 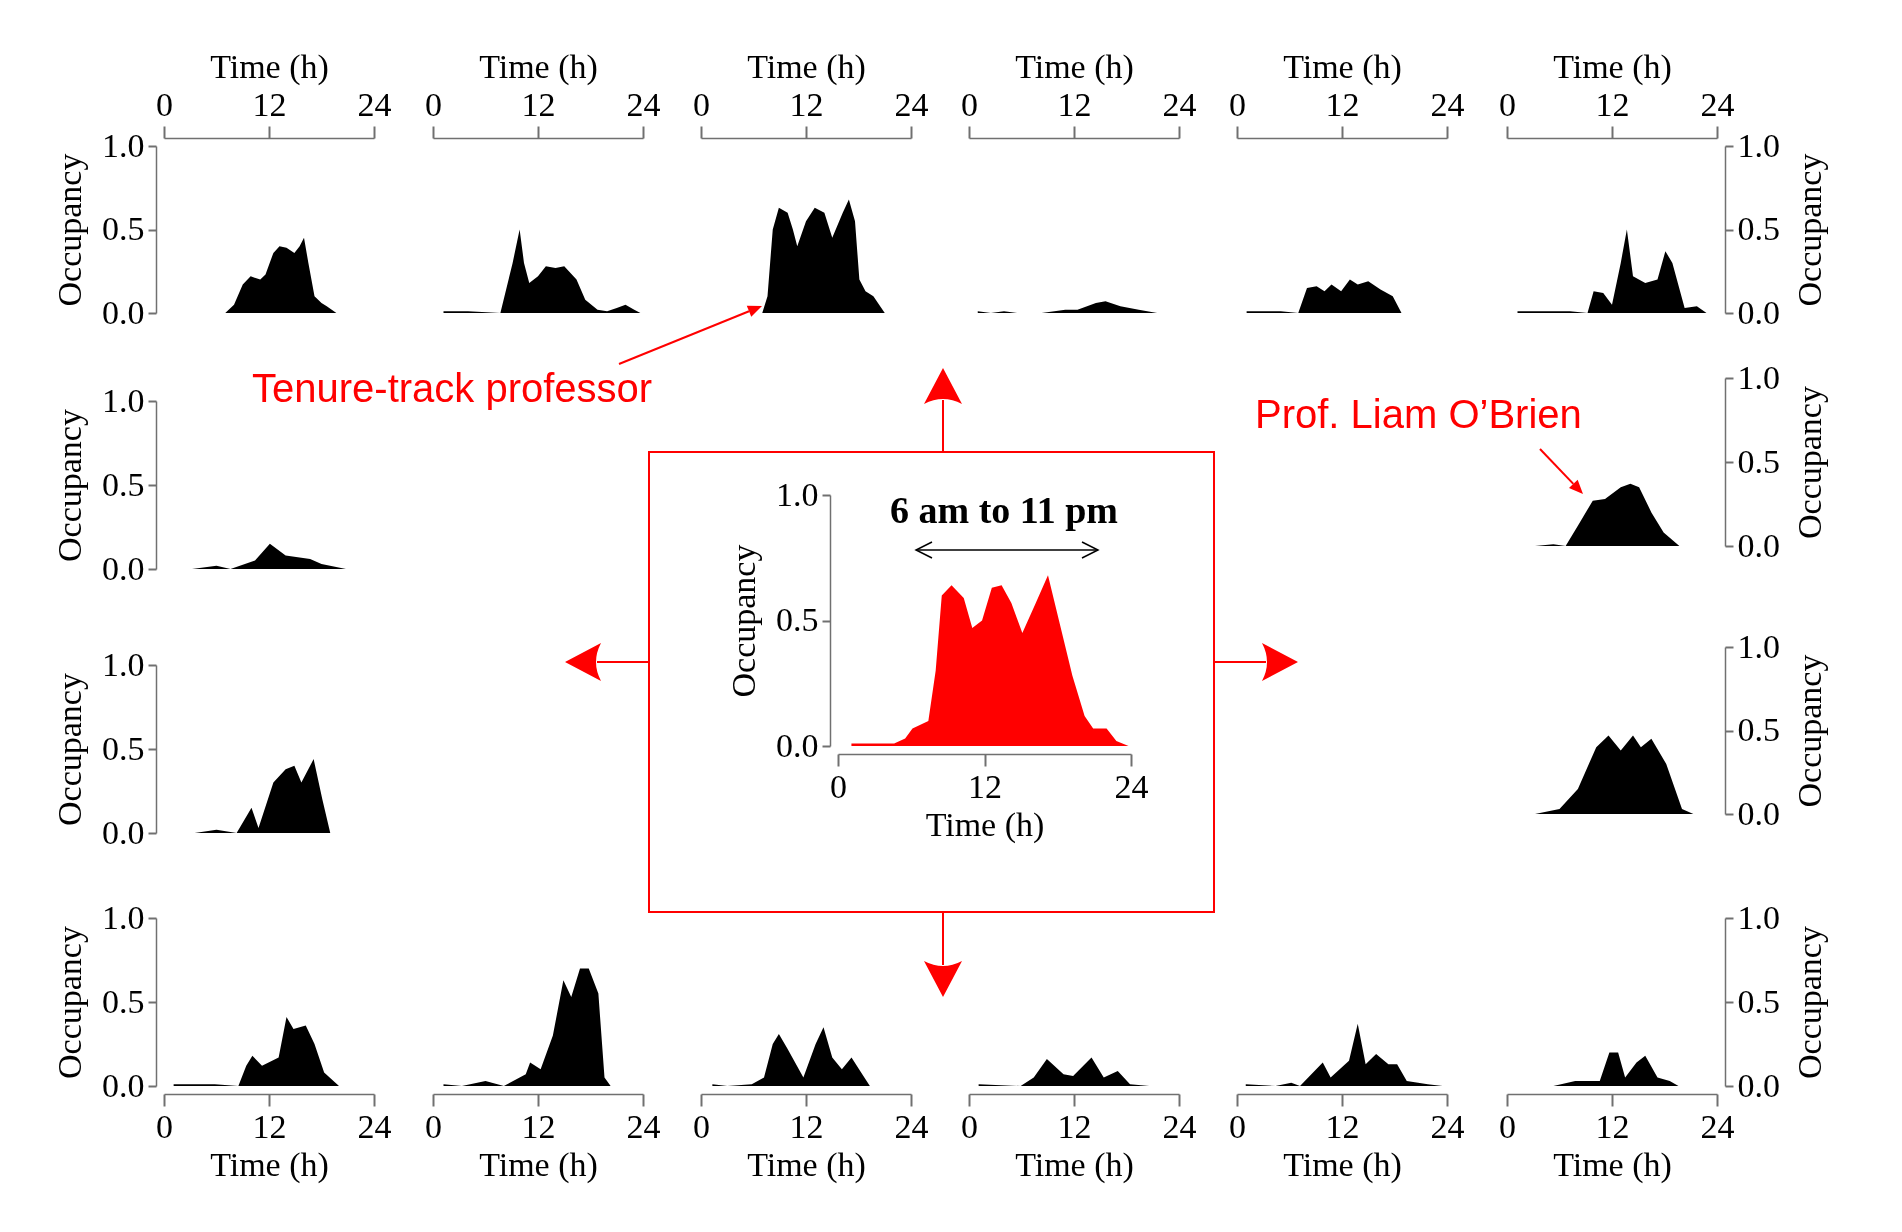 I want to click on annotation: 6 am to 11 pm, so click(x=1004, y=510).